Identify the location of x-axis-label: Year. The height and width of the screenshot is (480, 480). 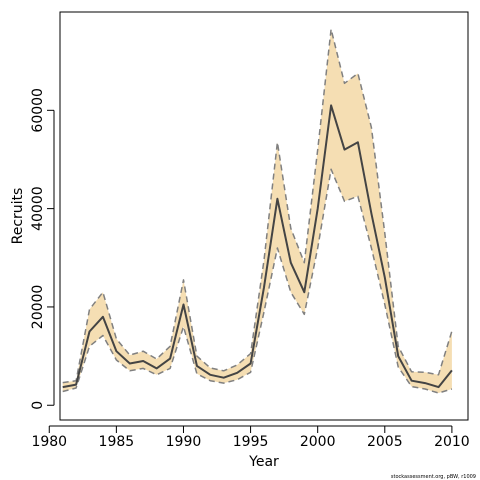
(263, 462).